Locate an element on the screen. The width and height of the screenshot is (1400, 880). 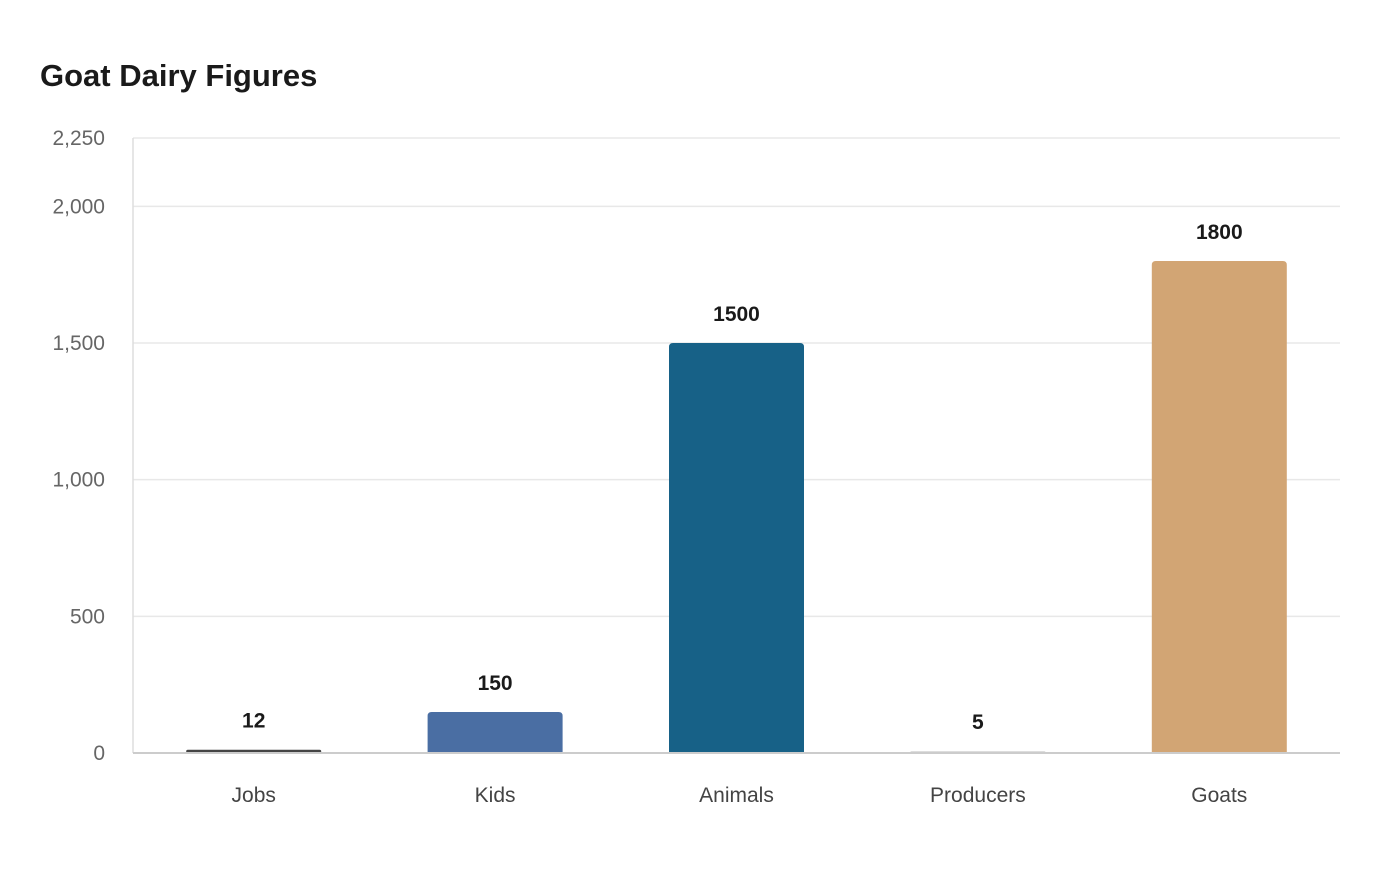
x-tick-label: Producers is located at coordinates (978, 795).